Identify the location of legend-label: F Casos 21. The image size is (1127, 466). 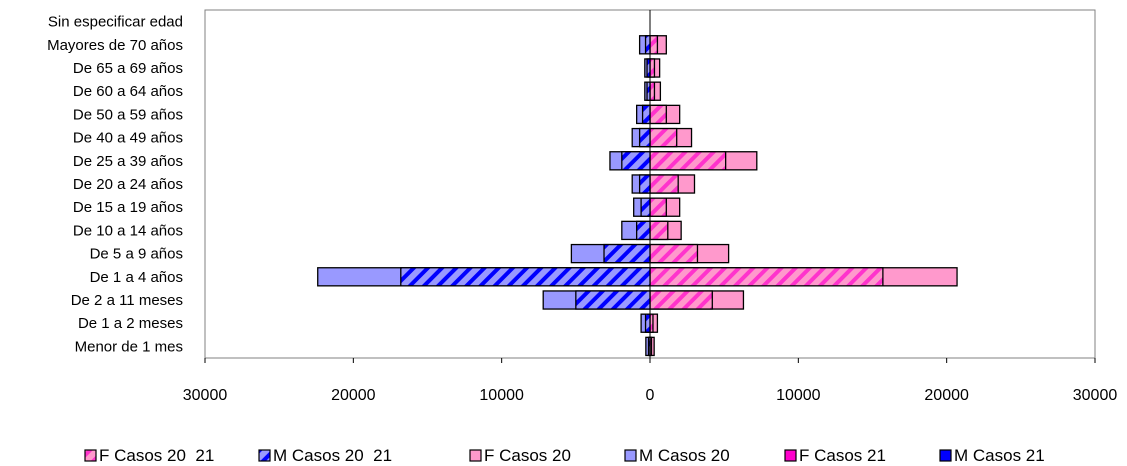
(842, 455).